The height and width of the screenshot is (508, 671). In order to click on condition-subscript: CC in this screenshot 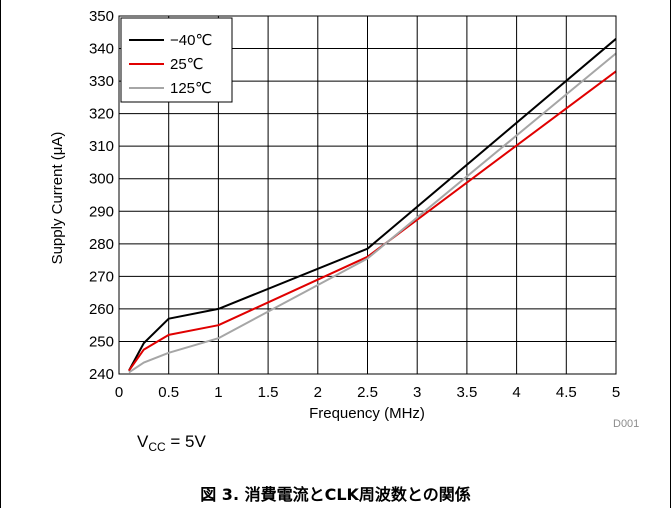, I will do `click(157, 447)`.